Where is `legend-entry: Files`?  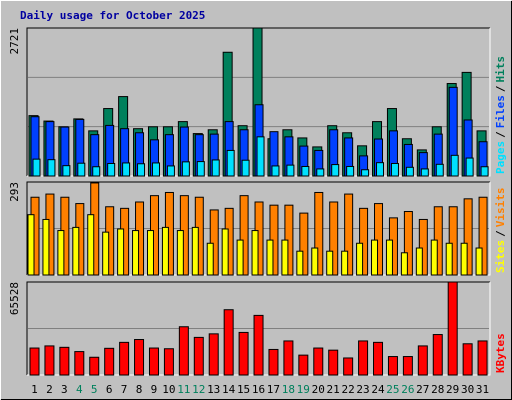 legend-entry: Files is located at coordinates (500, 111).